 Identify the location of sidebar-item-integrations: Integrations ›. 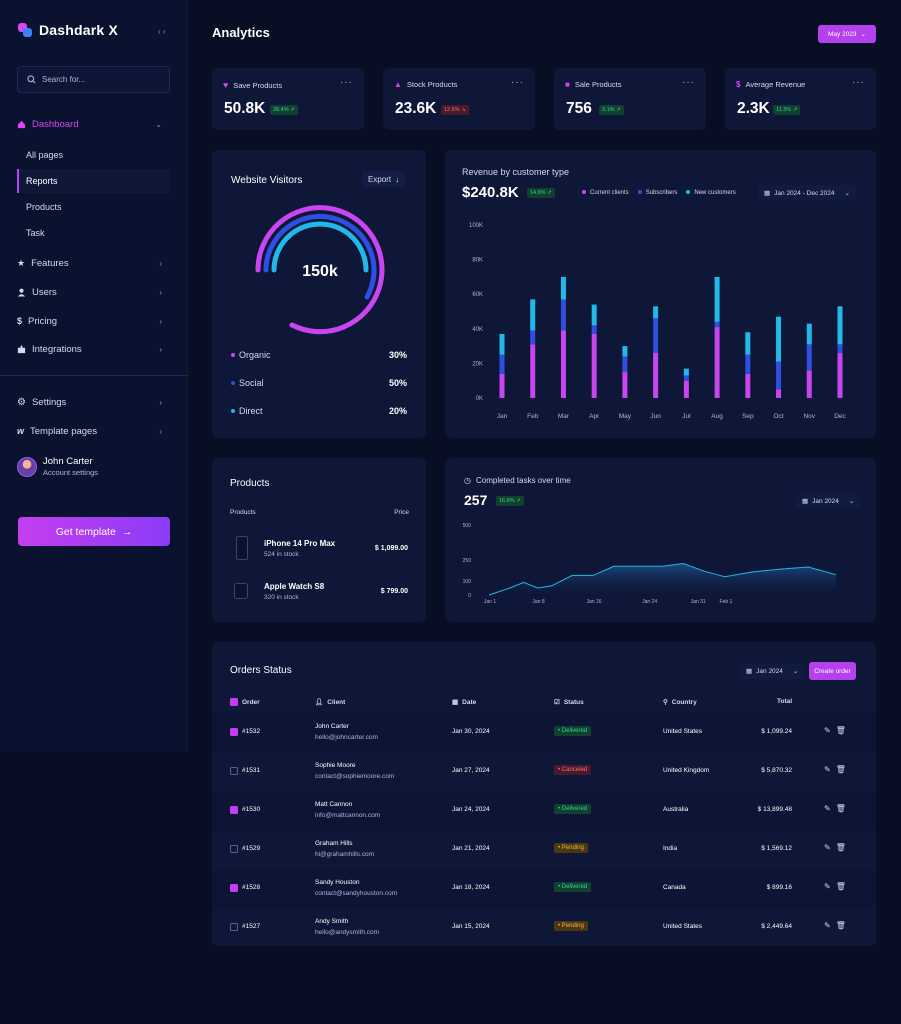
(93, 349).